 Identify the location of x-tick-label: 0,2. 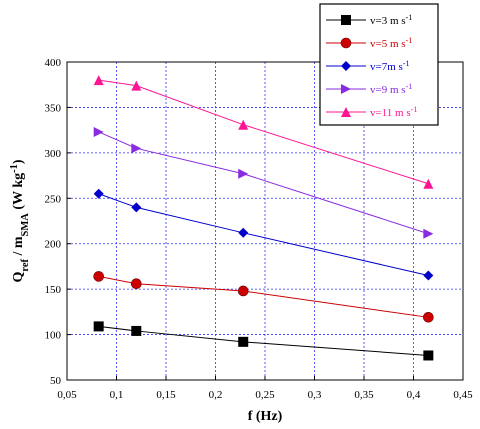
(216, 395).